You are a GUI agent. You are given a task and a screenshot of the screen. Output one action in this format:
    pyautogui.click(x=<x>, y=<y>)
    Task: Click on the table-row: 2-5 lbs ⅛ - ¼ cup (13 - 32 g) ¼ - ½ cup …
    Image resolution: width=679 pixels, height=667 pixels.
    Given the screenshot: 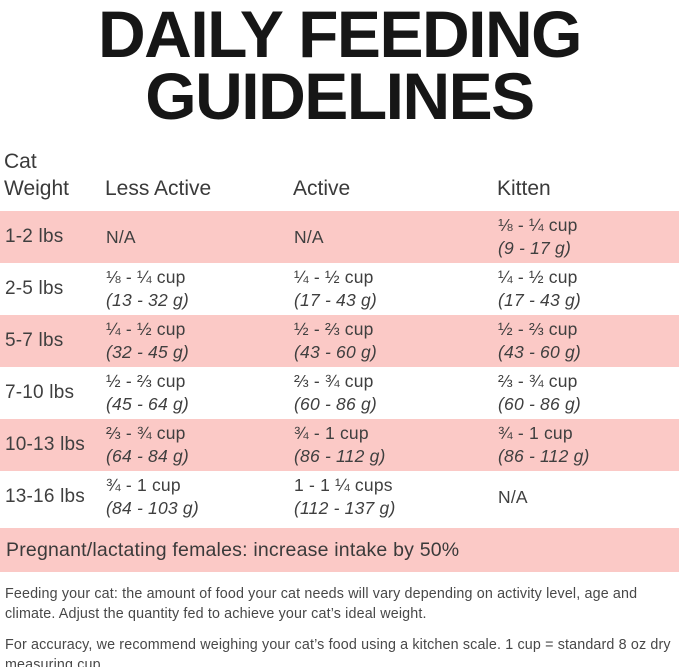 What is the action you would take?
    pyautogui.click(x=339, y=289)
    